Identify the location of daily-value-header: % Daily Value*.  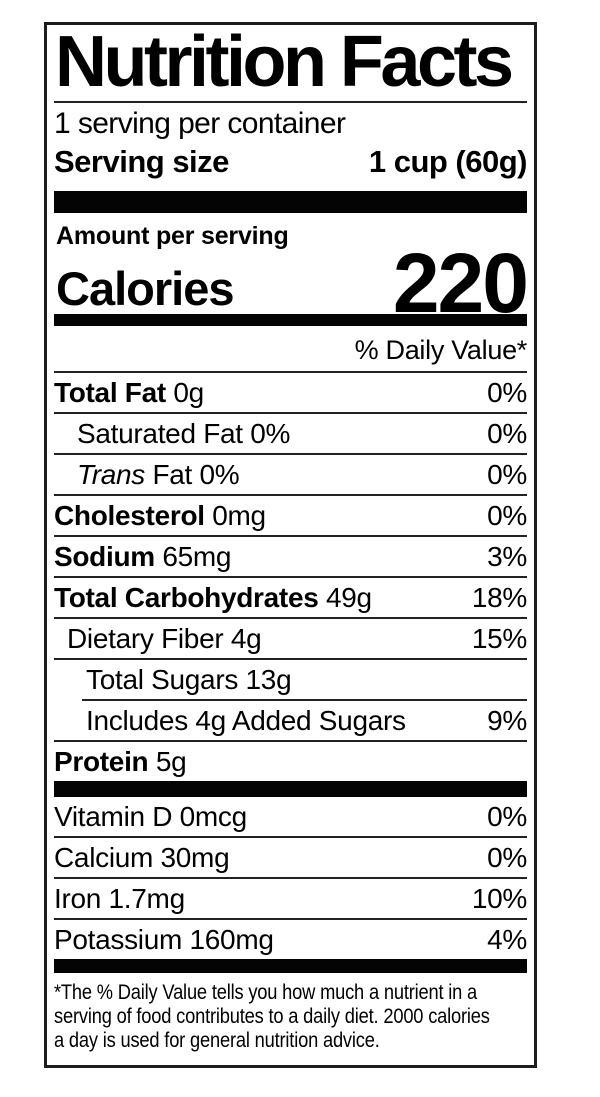
(290, 349).